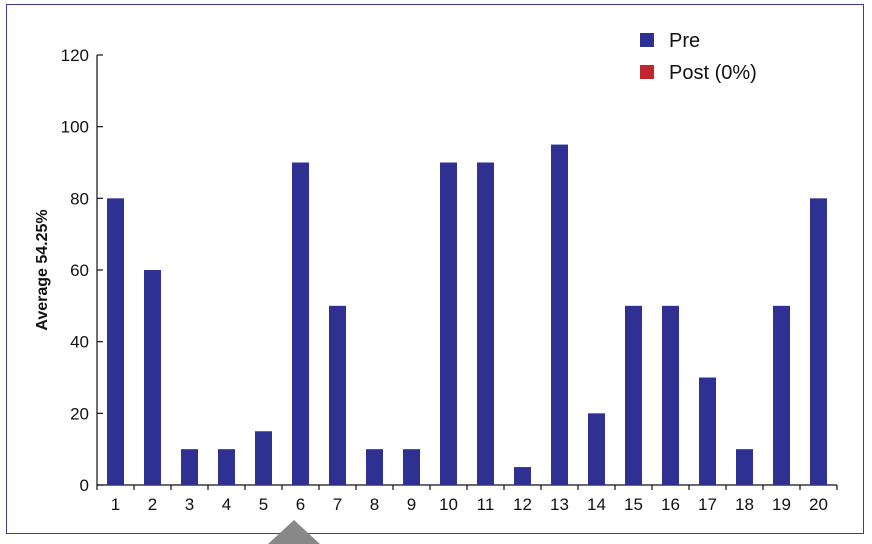 This screenshot has width=872, height=544. Describe the element at coordinates (486, 504) in the screenshot. I see `x-tick-label: 11` at that location.